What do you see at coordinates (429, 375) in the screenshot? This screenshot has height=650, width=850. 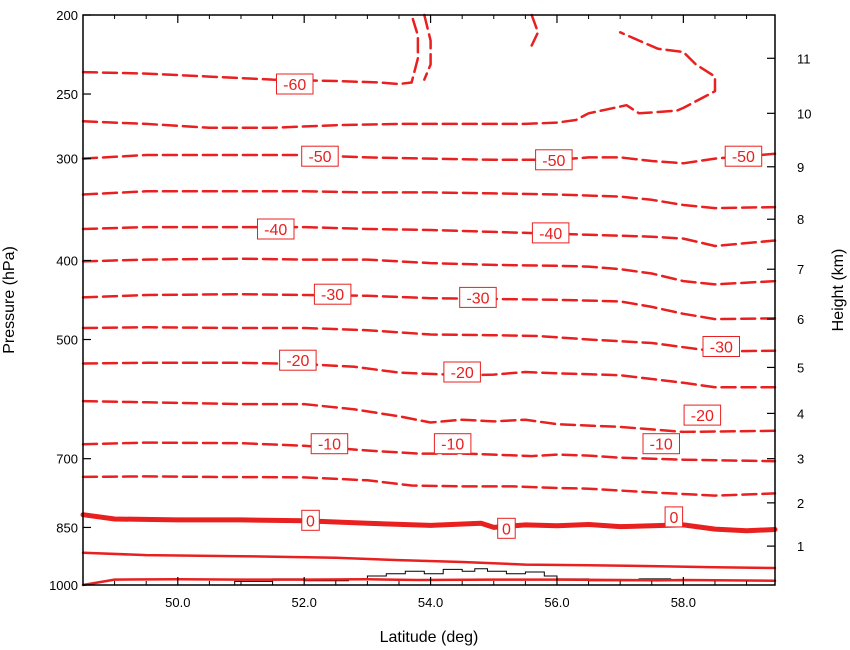 I see `contour-minus20` at bounding box center [429, 375].